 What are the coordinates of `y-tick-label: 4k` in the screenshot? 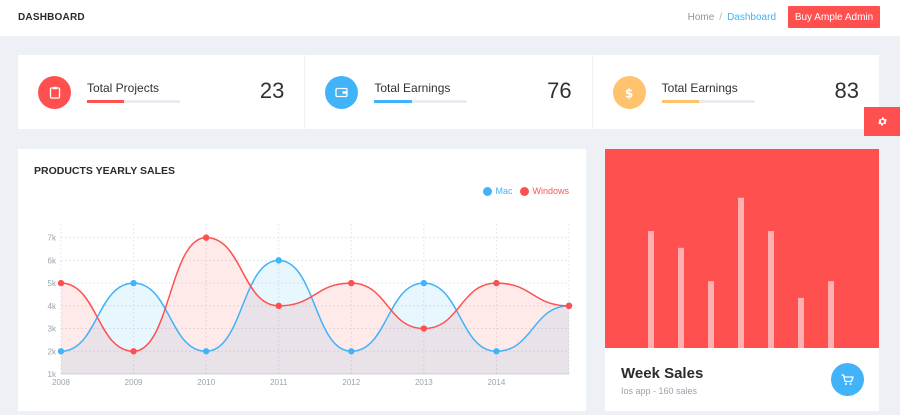 It's located at (52, 306).